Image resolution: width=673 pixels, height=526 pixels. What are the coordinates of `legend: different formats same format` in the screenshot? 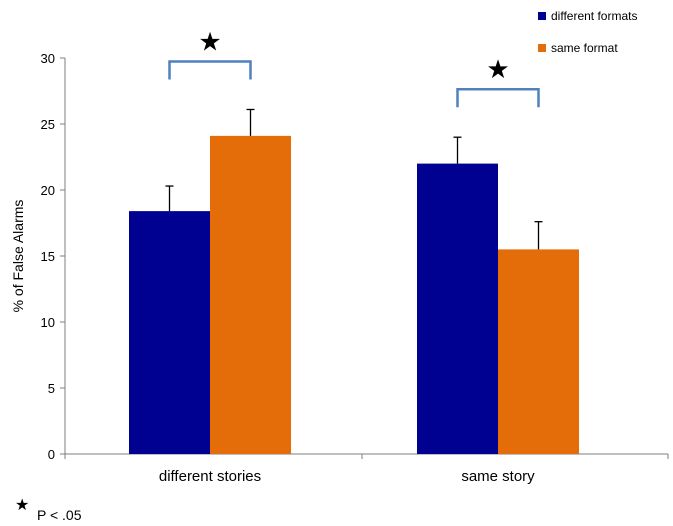 It's located at (587, 32).